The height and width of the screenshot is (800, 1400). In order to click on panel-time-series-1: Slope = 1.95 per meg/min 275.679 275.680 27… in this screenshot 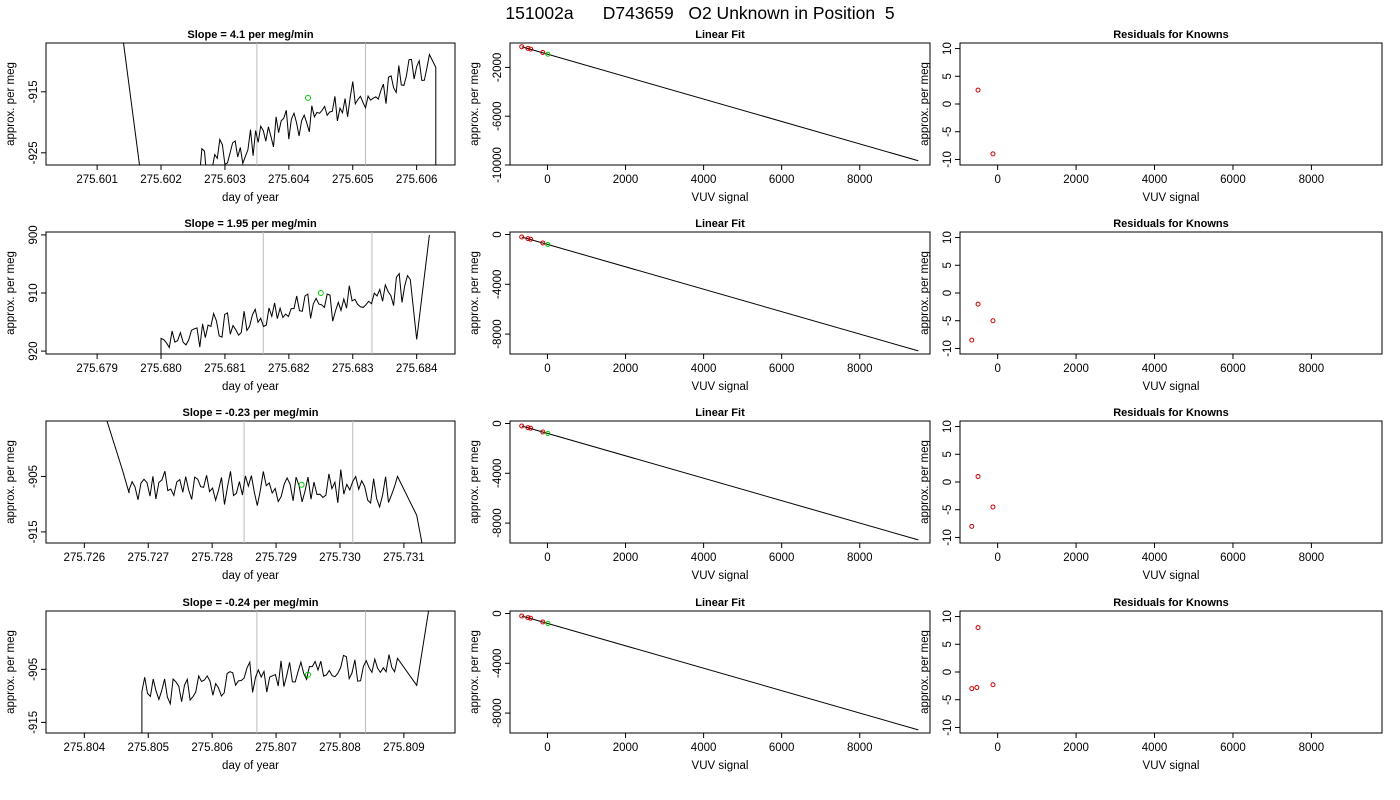, I will do `click(230, 305)`.